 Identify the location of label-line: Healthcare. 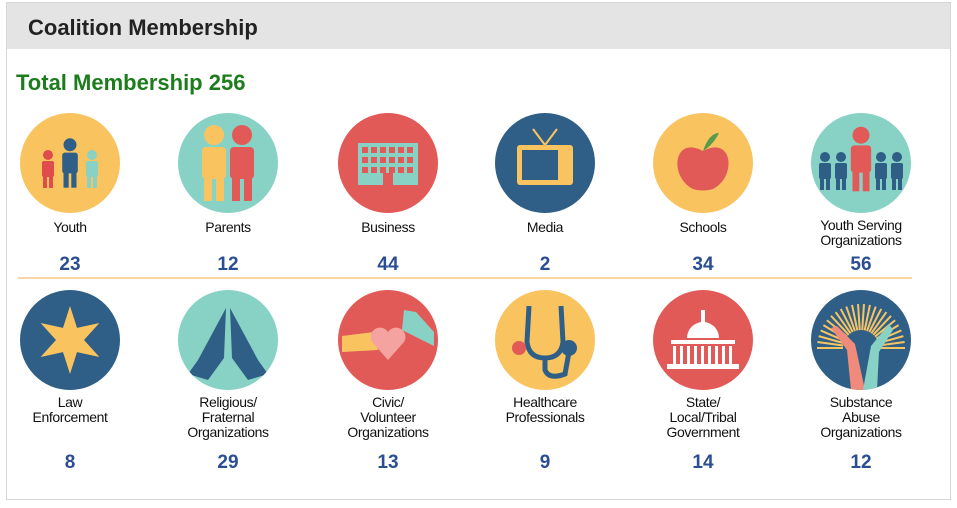
(545, 402).